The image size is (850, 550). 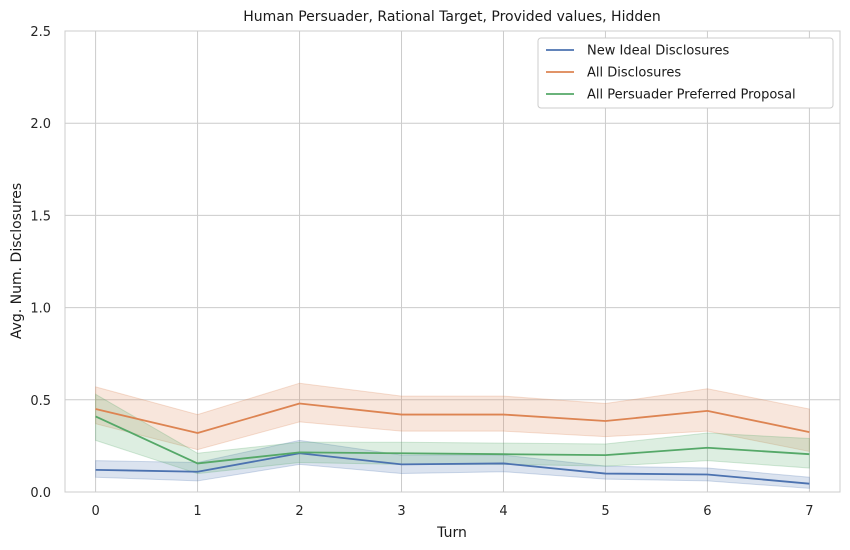 I want to click on x-tick-label: 0, so click(x=95, y=511).